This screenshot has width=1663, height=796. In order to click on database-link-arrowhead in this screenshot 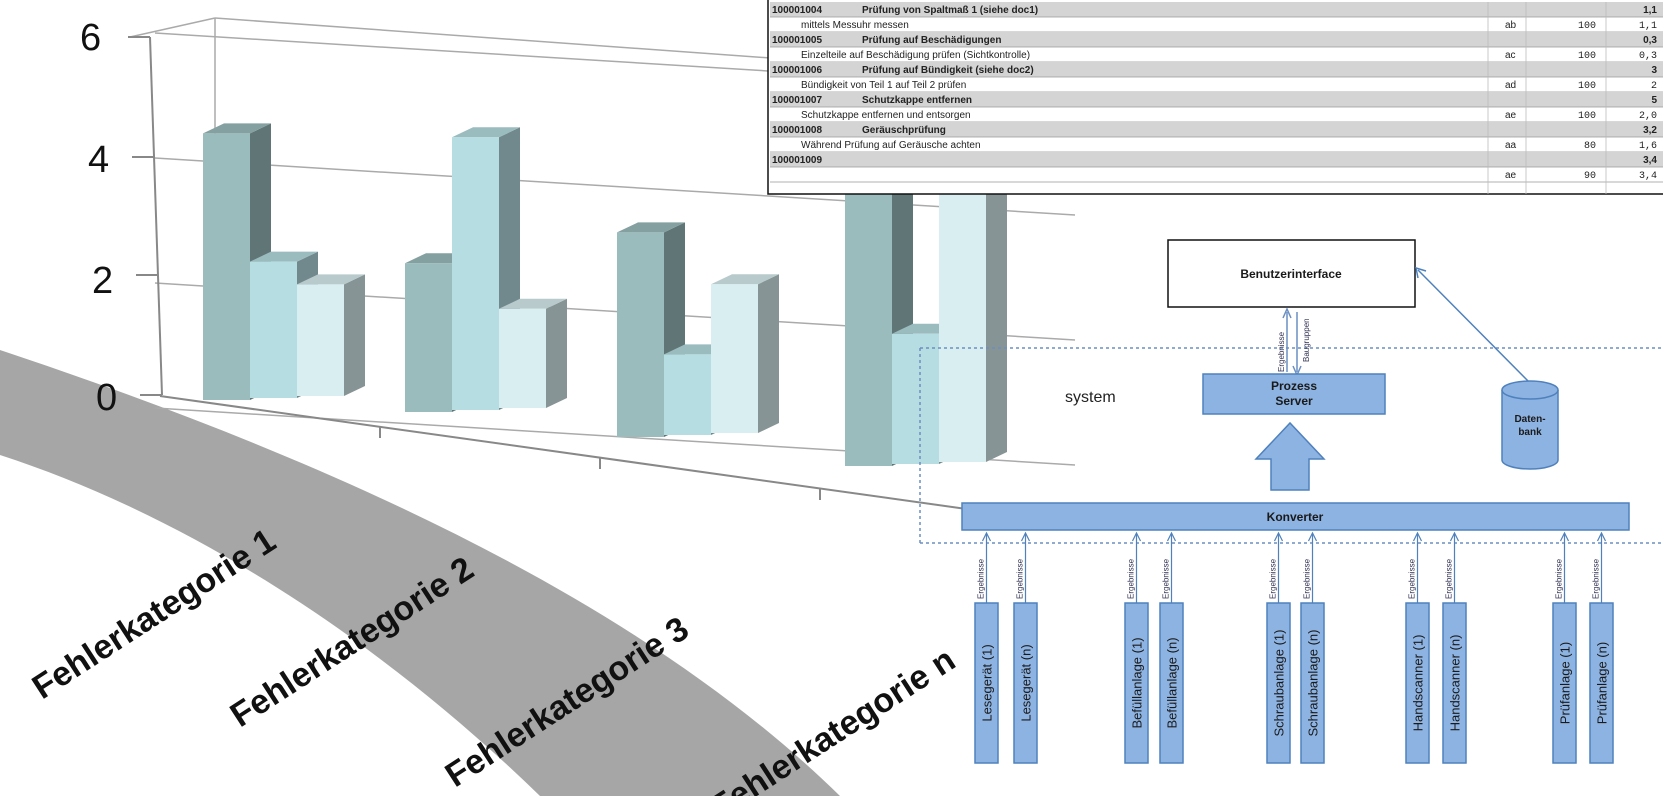, I will do `click(1421, 272)`.